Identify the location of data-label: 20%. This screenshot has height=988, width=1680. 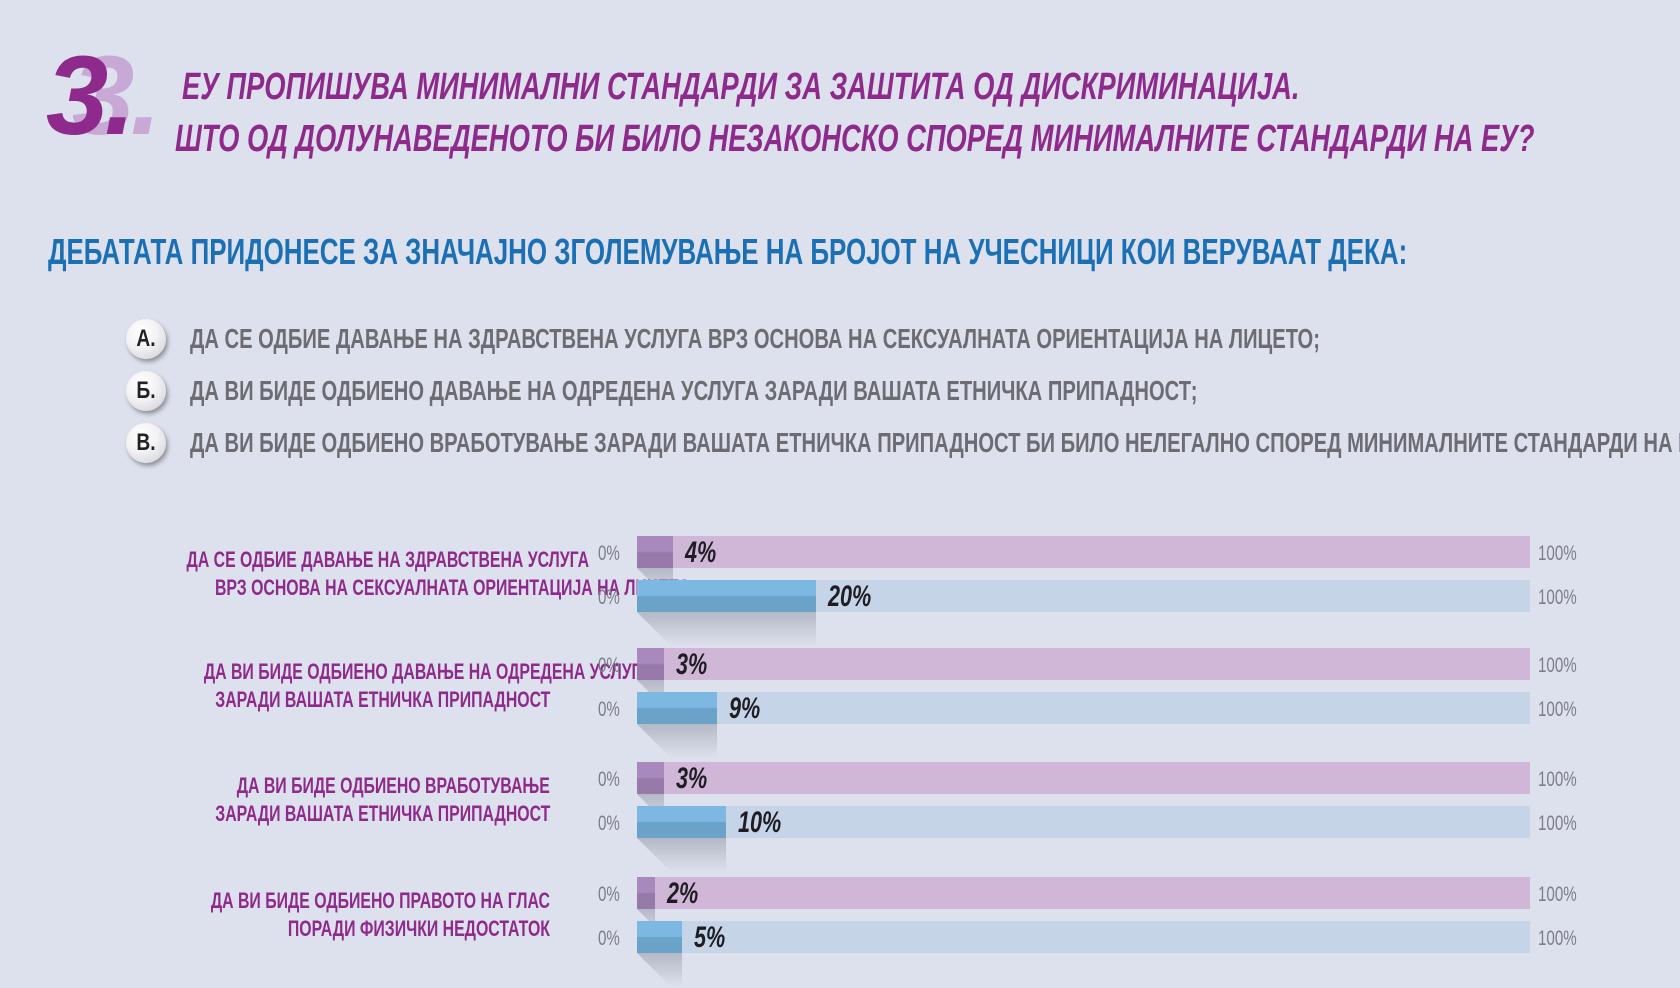
(849, 596).